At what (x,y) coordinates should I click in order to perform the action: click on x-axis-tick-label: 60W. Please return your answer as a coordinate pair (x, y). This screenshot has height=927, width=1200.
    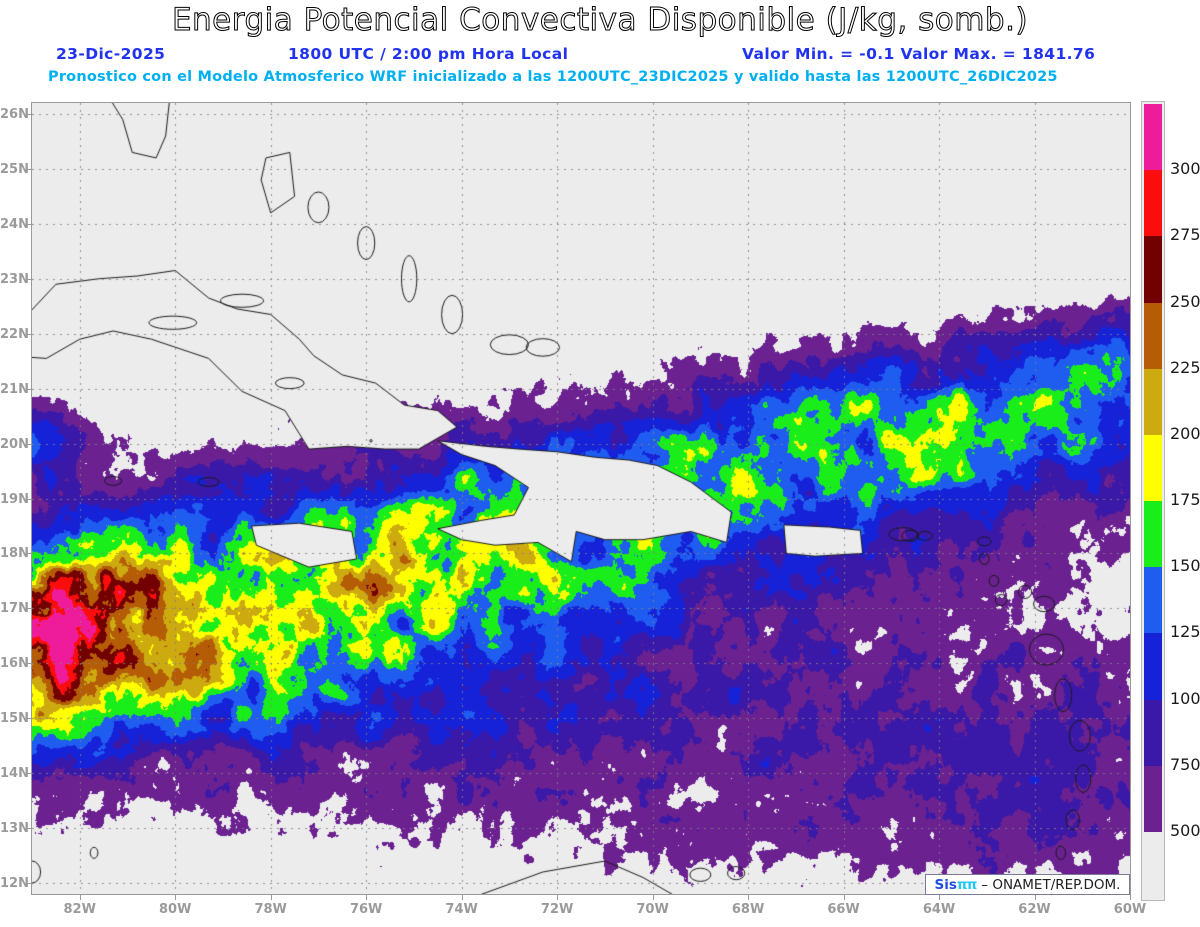
    Looking at the image, I should click on (1130, 909).